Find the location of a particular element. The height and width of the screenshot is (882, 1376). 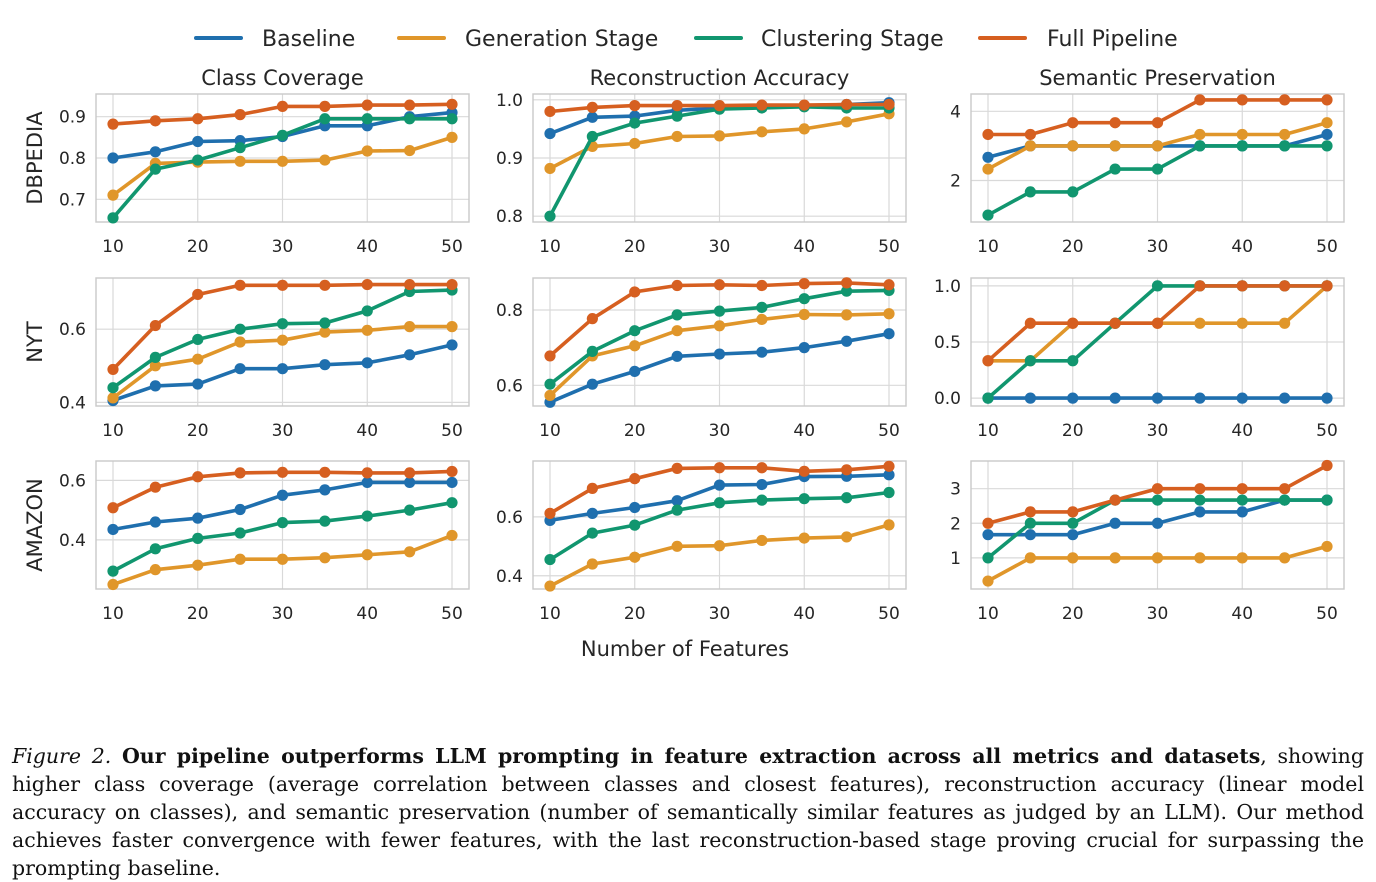

panel-dbpedia-reconstruction-accuracy-x-tick-label: 30 is located at coordinates (720, 247).